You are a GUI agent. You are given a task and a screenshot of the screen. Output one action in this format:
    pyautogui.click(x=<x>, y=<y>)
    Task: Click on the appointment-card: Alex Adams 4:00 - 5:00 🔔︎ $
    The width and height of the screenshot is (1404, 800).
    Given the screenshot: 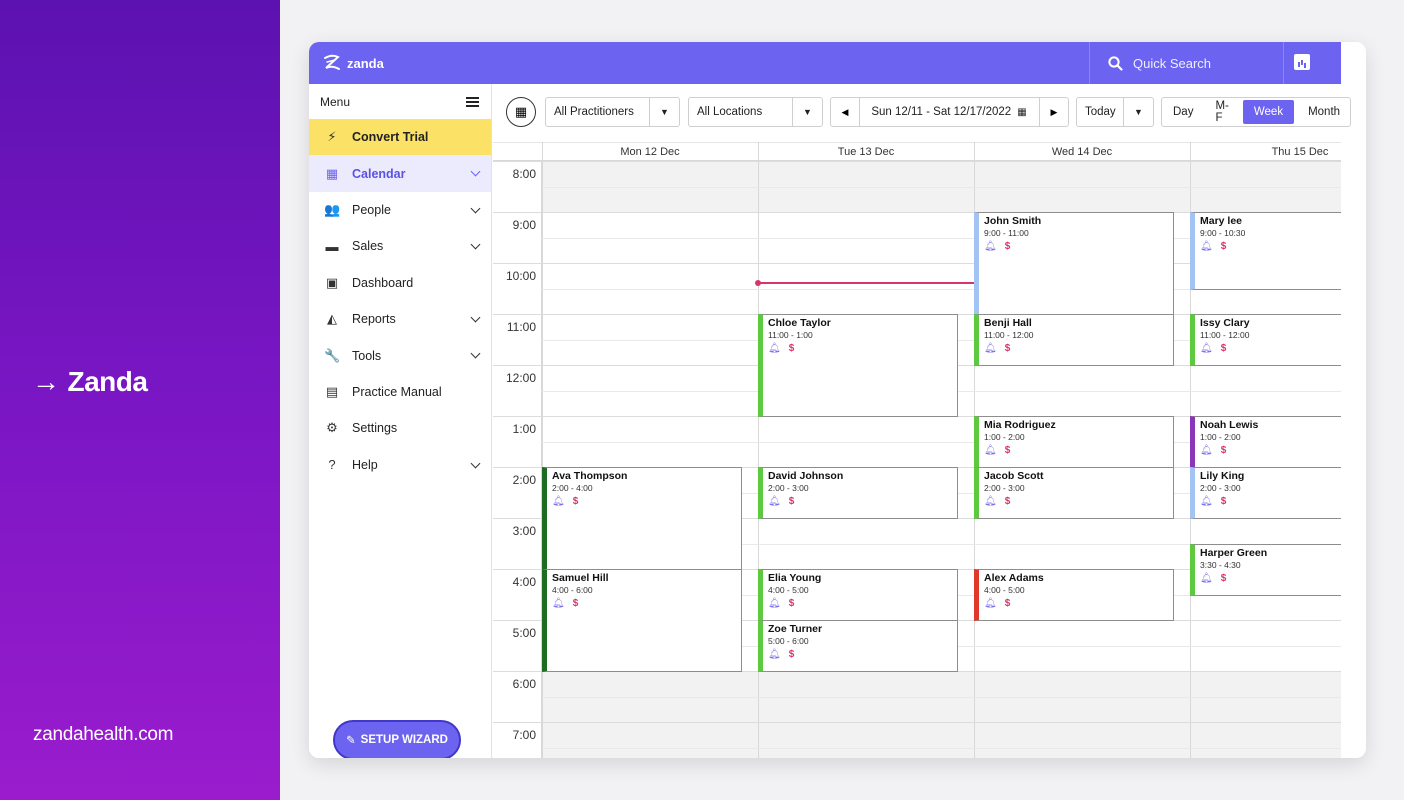 What is the action you would take?
    pyautogui.click(x=1074, y=595)
    